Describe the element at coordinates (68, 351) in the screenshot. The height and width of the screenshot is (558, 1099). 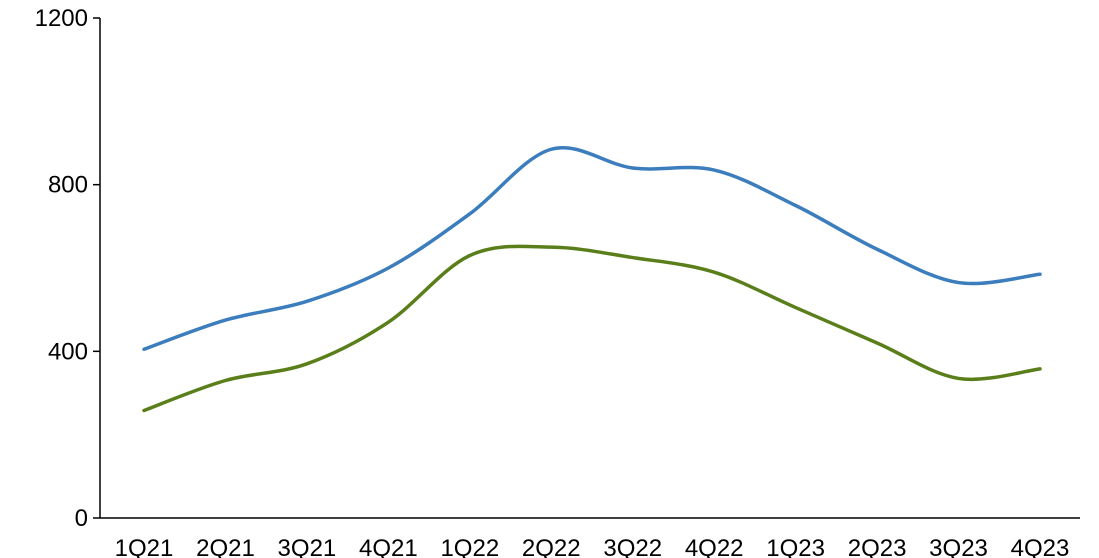
I see `y-tick-label: 400` at that location.